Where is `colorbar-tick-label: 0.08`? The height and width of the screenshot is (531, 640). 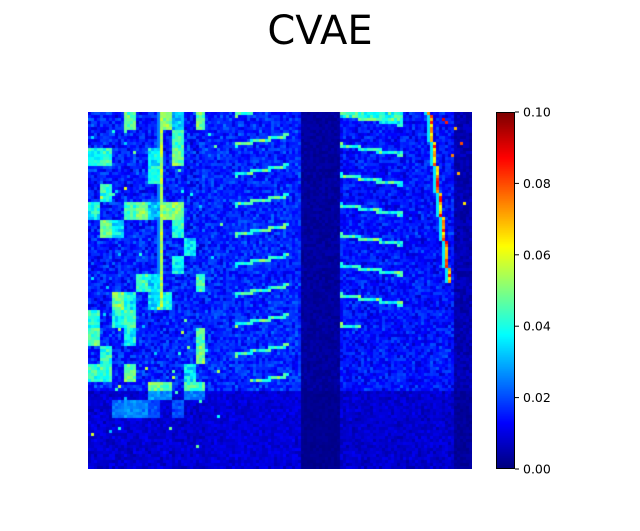
colorbar-tick-label: 0.08 is located at coordinates (537, 183).